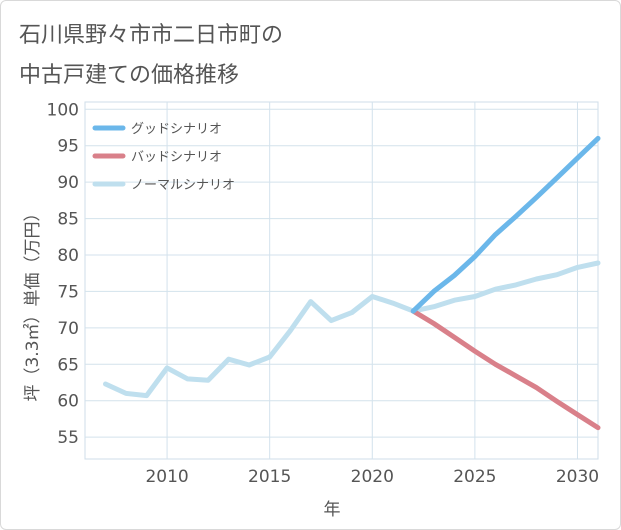 This screenshot has height=530, width=621. What do you see at coordinates (332, 510) in the screenshot?
I see `x-axis-label: 年` at bounding box center [332, 510].